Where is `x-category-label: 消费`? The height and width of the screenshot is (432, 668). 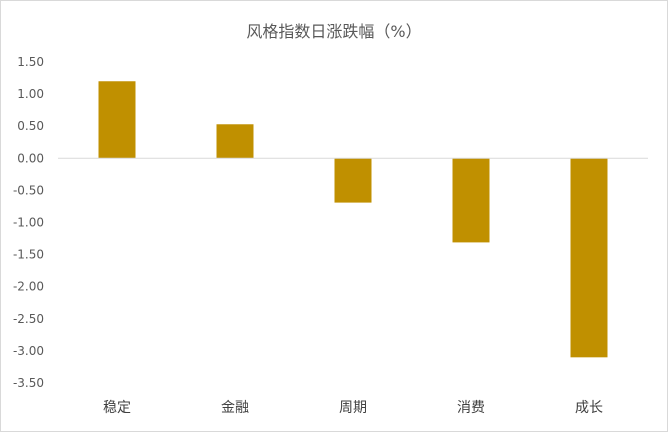
x-category-label: 消费 is located at coordinates (471, 408).